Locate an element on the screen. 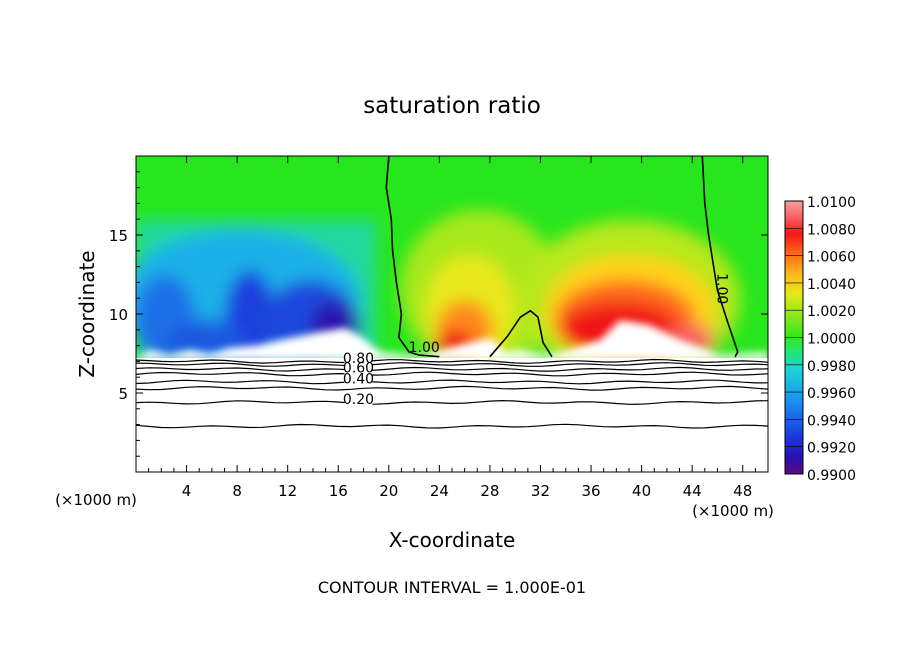  colorbar-label: 1.0020 is located at coordinates (831, 312).